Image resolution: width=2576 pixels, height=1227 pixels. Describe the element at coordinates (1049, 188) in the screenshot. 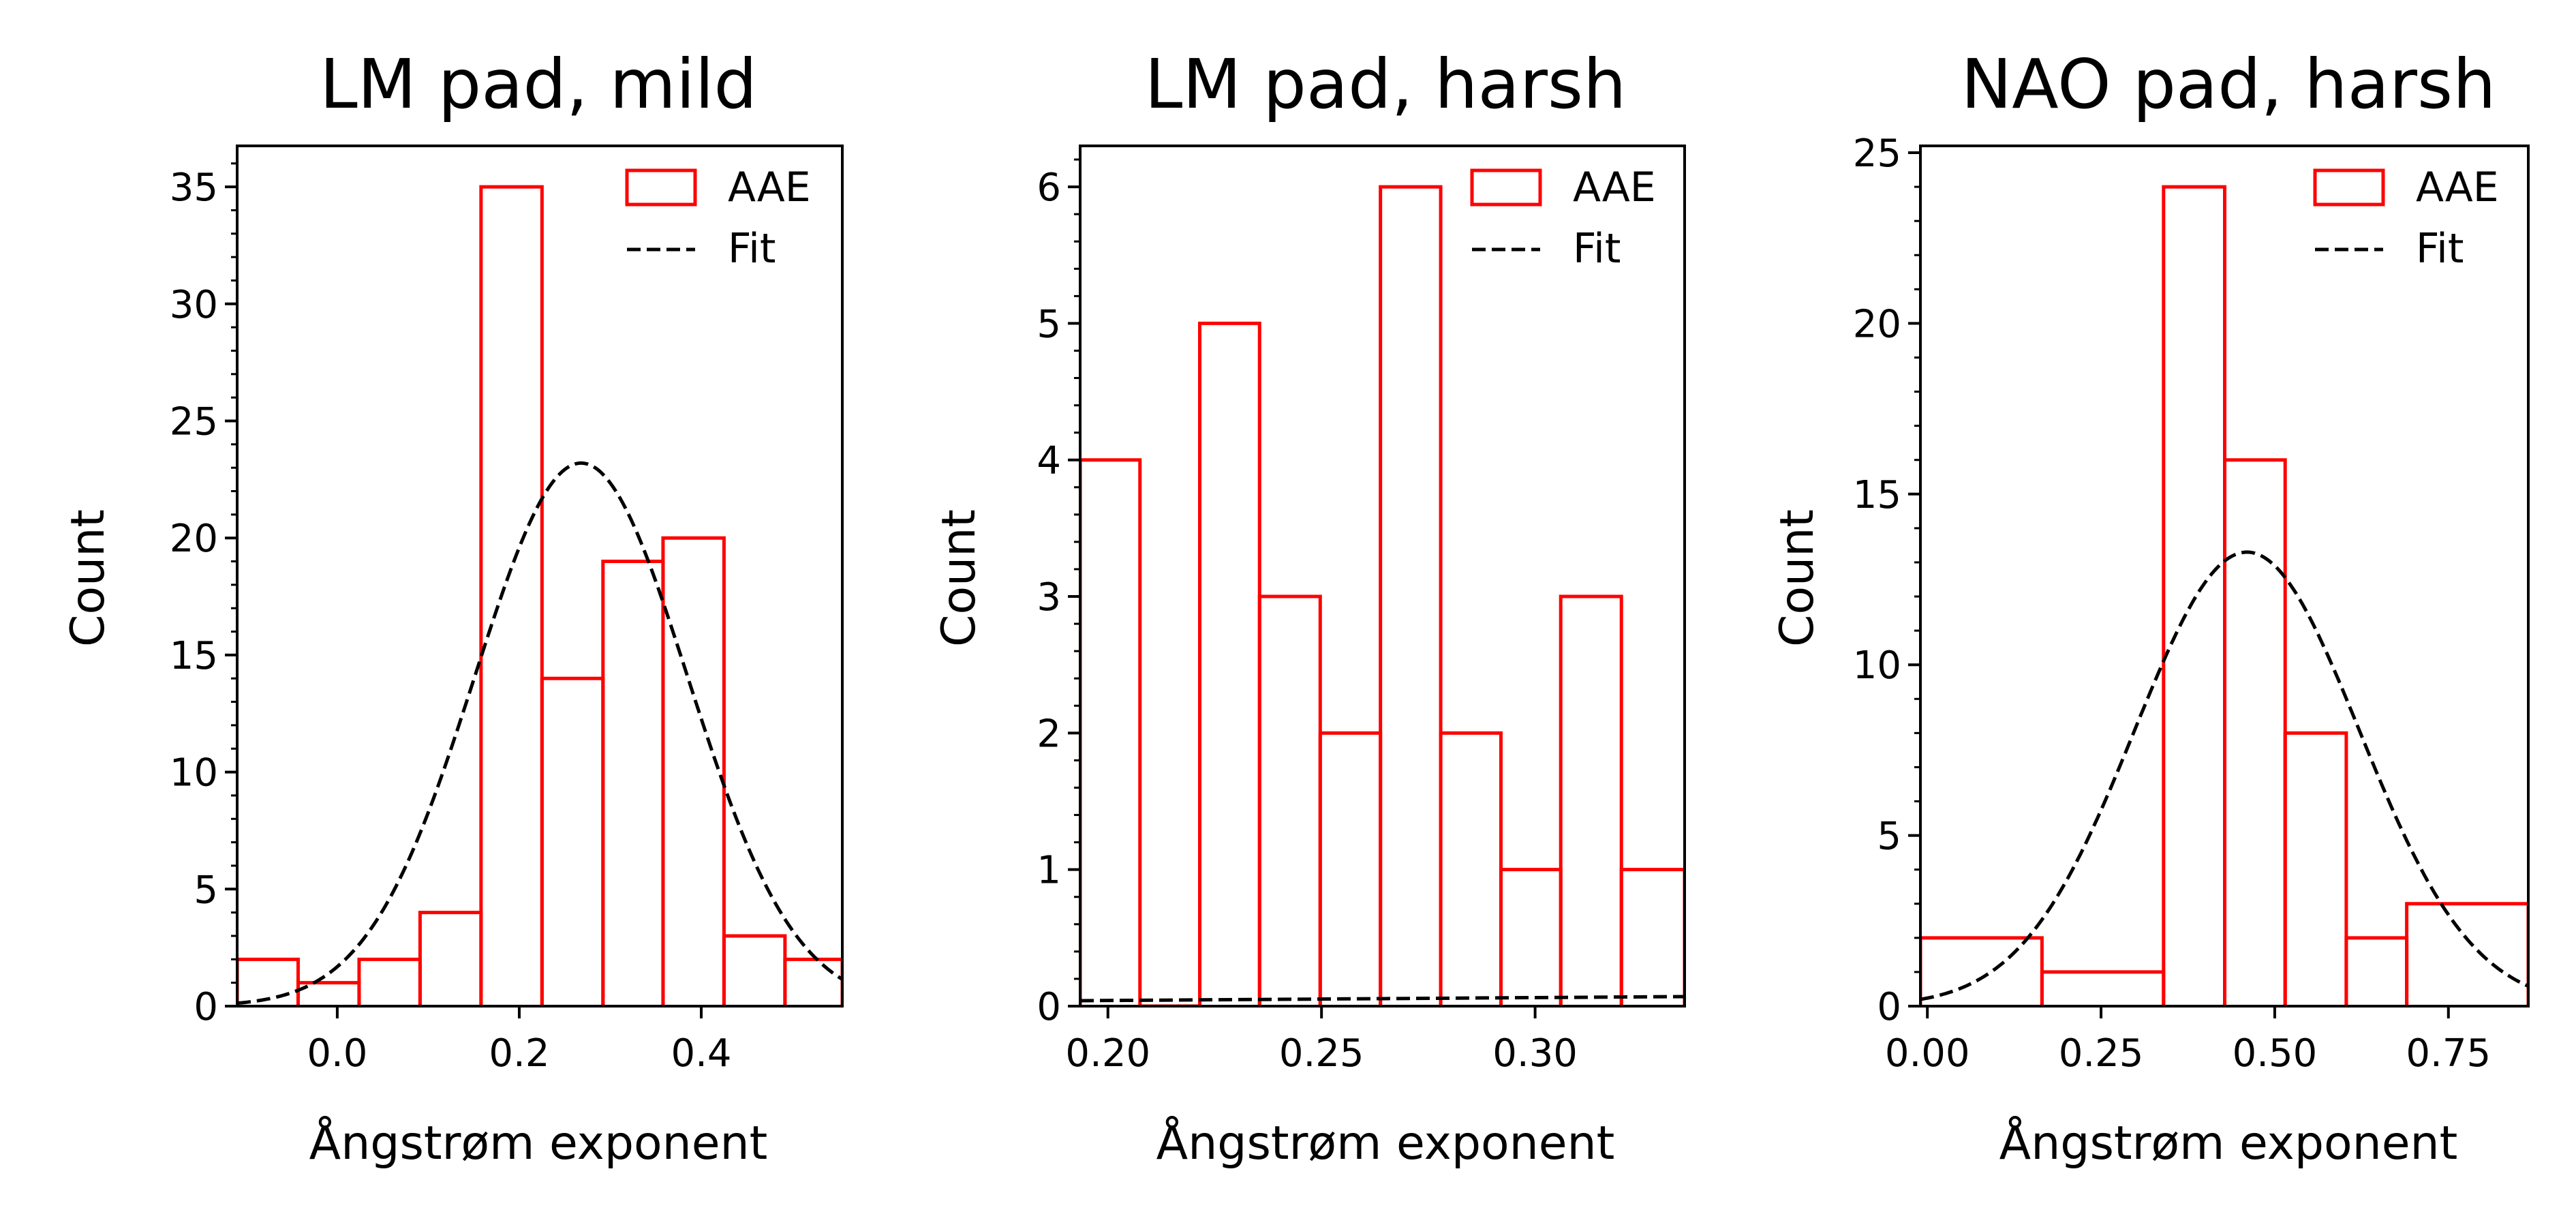

I see `y-tick-label: 6` at that location.